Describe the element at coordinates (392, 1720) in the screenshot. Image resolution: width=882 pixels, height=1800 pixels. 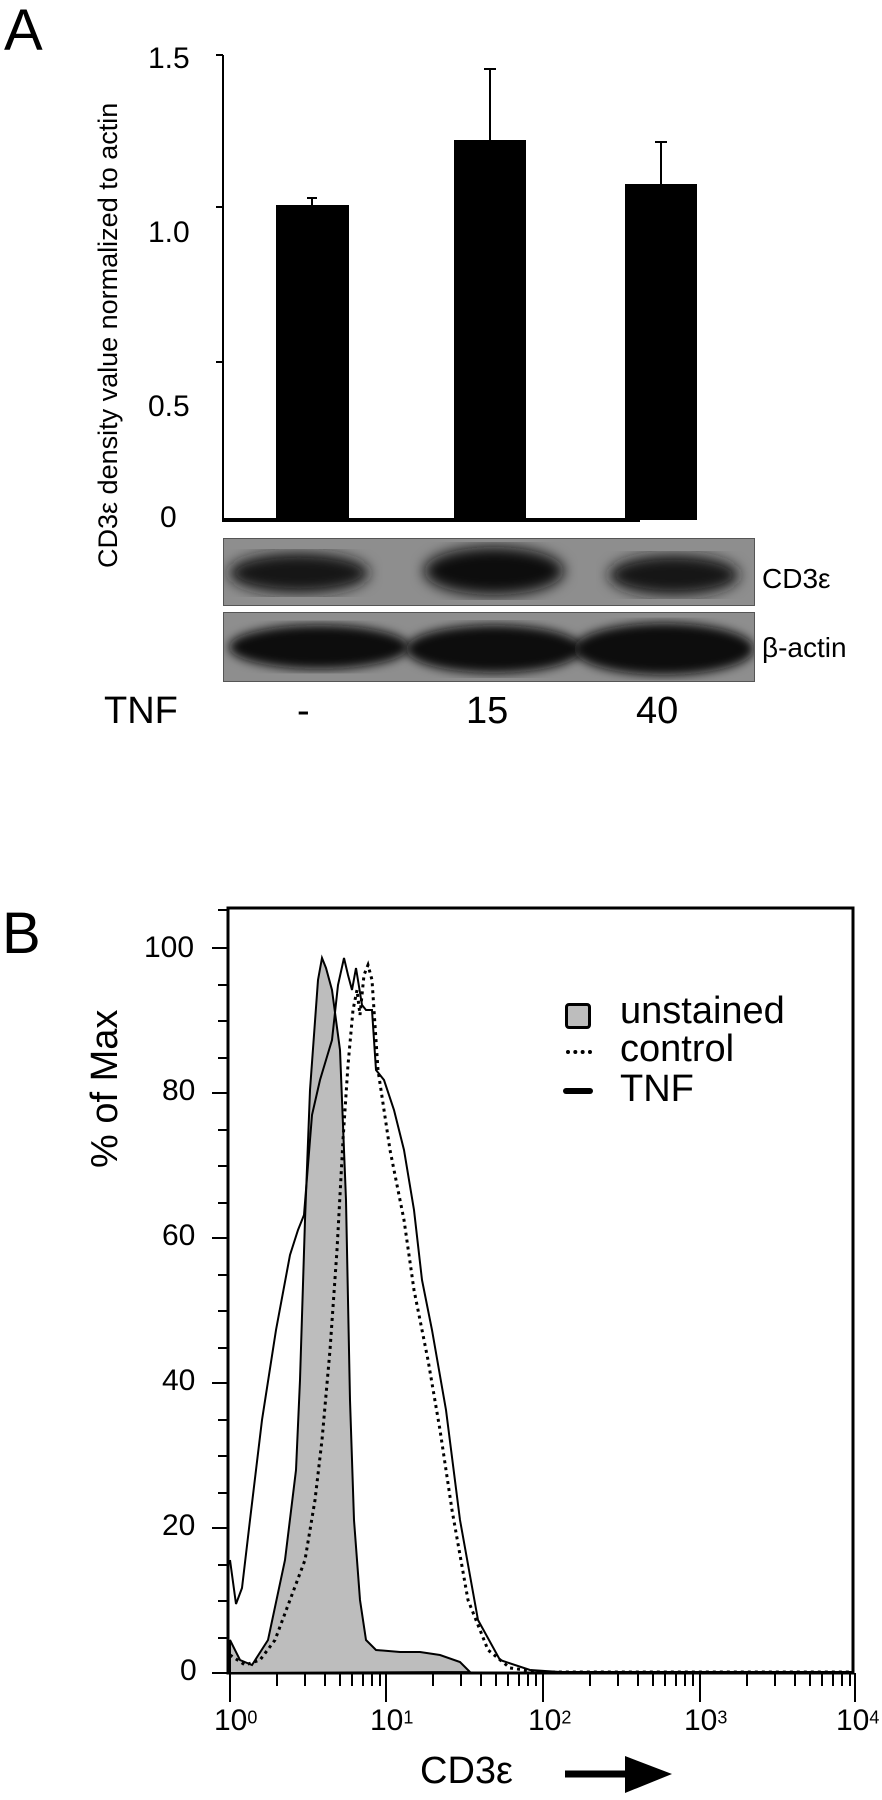
I see `panel-b-xtick-1e1: 10¹` at that location.